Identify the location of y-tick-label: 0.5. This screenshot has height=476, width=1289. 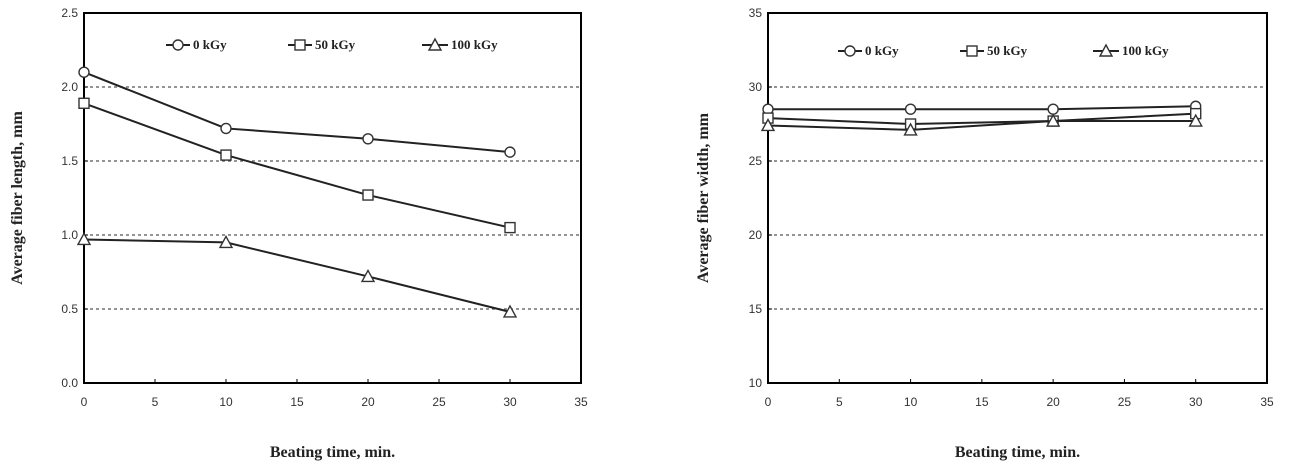
(69, 309).